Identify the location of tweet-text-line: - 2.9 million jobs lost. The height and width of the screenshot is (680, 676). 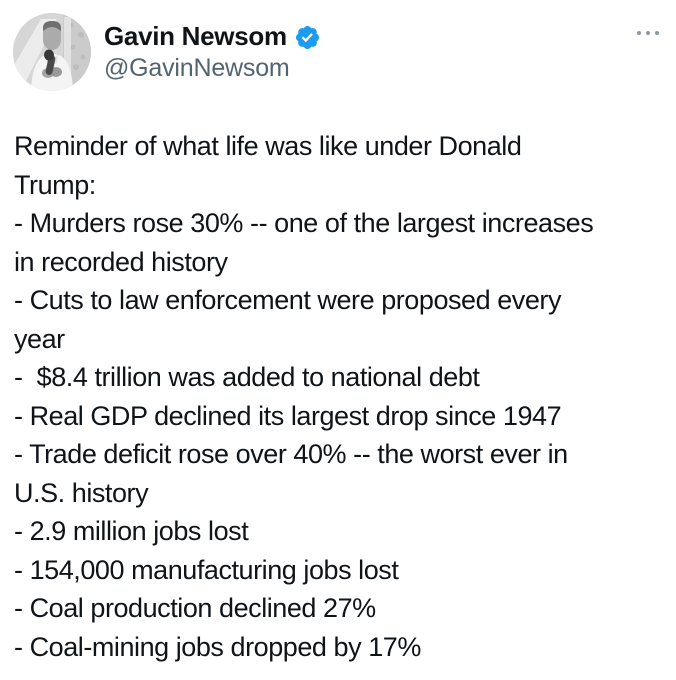
(131, 531).